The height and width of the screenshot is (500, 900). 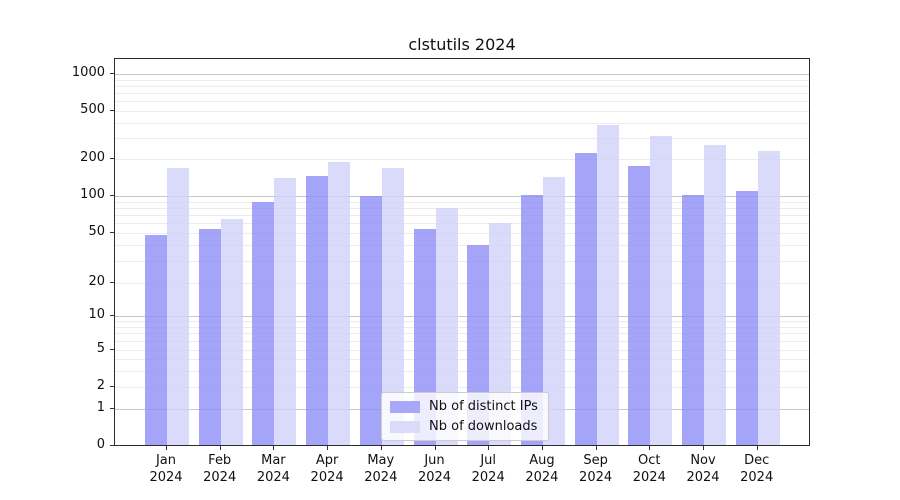 I want to click on x-tick-mark-mar, so click(x=274, y=448).